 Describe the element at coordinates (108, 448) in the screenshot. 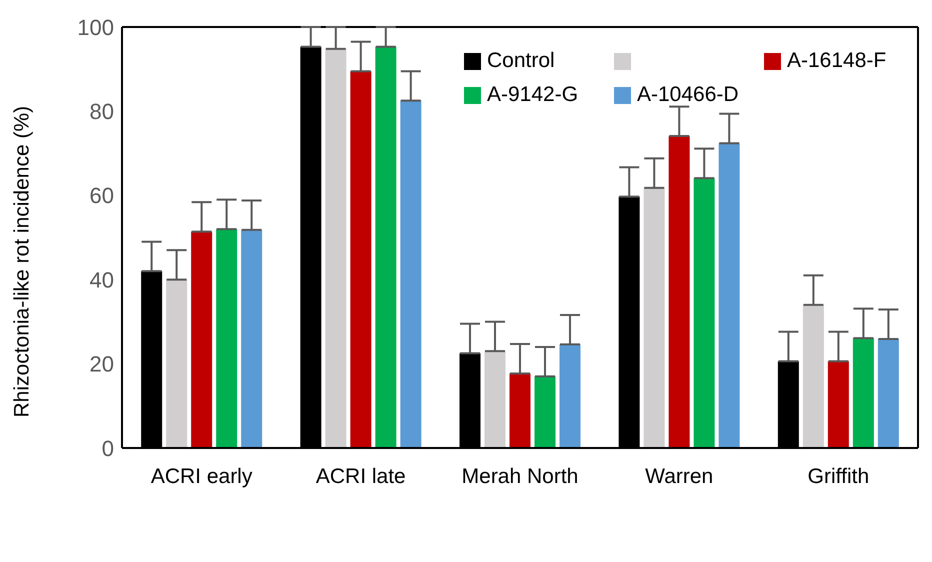

I see `y-tick-label: 0` at that location.